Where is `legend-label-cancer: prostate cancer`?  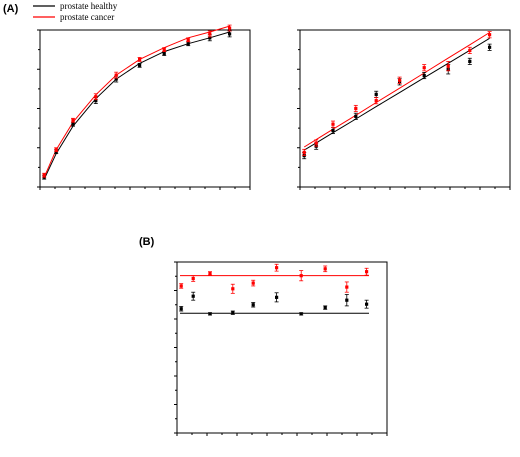 legend-label-cancer: prostate cancer is located at coordinates (87, 17).